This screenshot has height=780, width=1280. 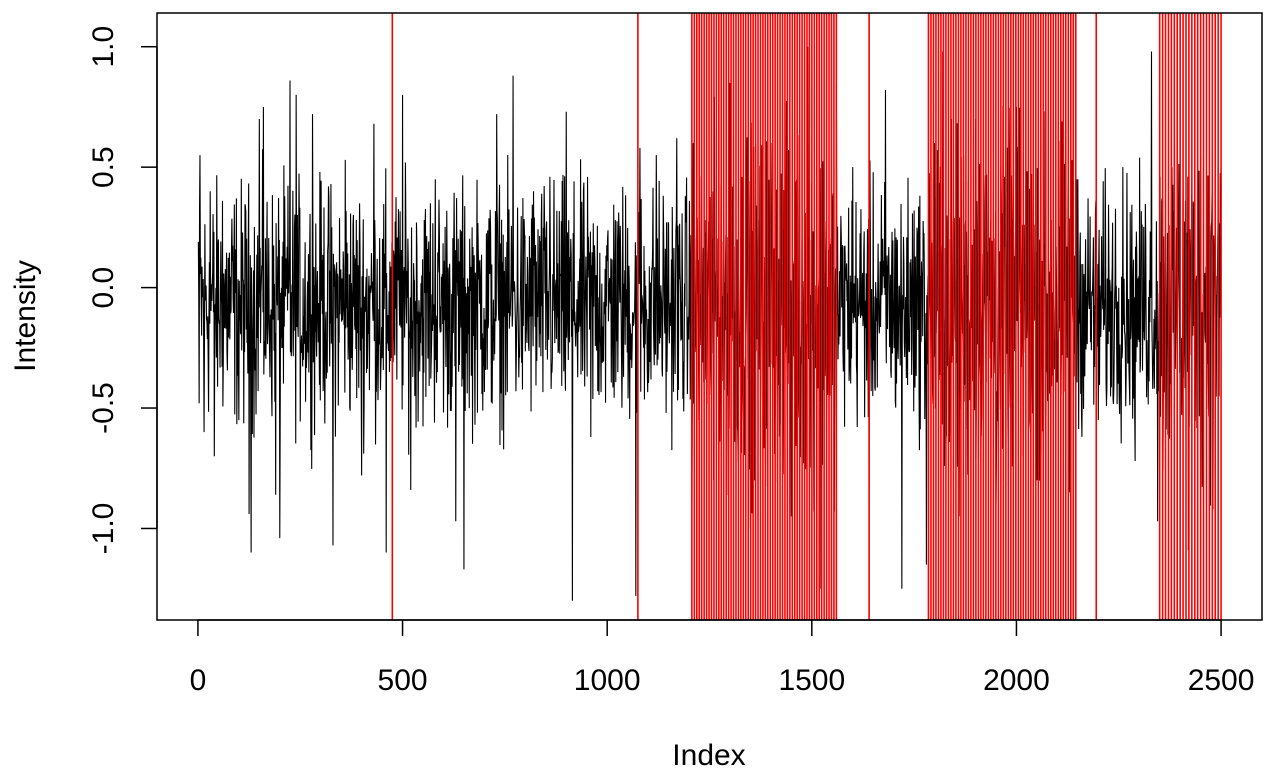 I want to click on x-axis-title: Index, so click(x=708, y=755).